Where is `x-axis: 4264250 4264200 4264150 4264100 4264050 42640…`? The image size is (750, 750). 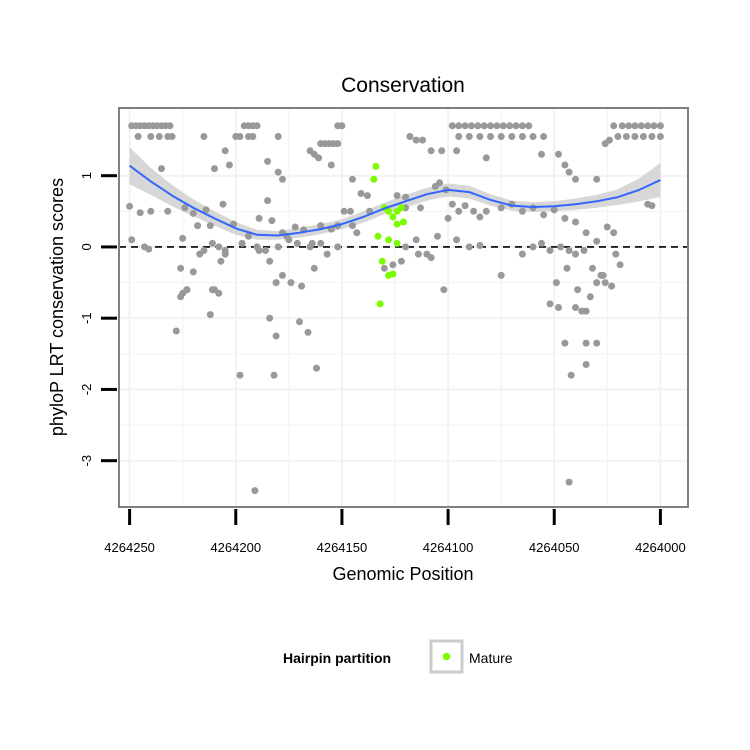 x-axis: 4264250 4264200 4264150 4264100 4264050 42640… is located at coordinates (395, 532).